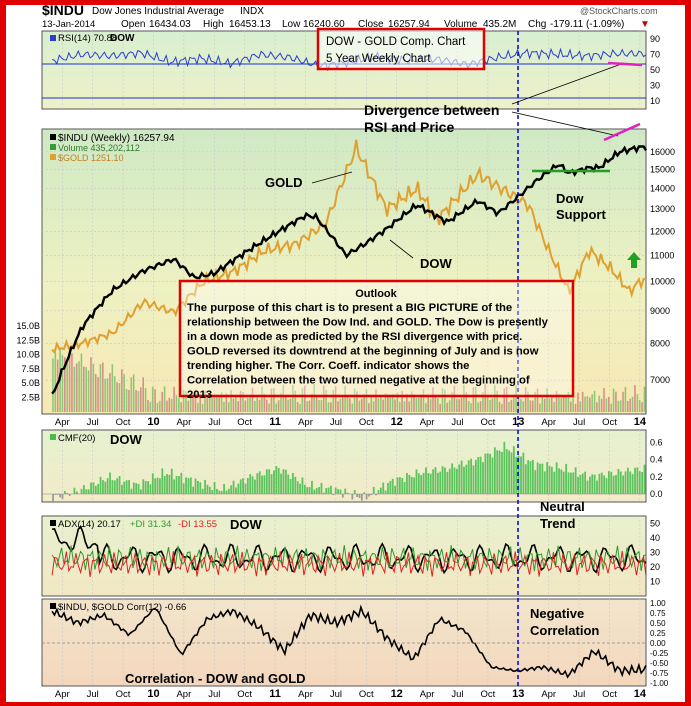  I want to click on x-tick-label: Apr, so click(305, 422).